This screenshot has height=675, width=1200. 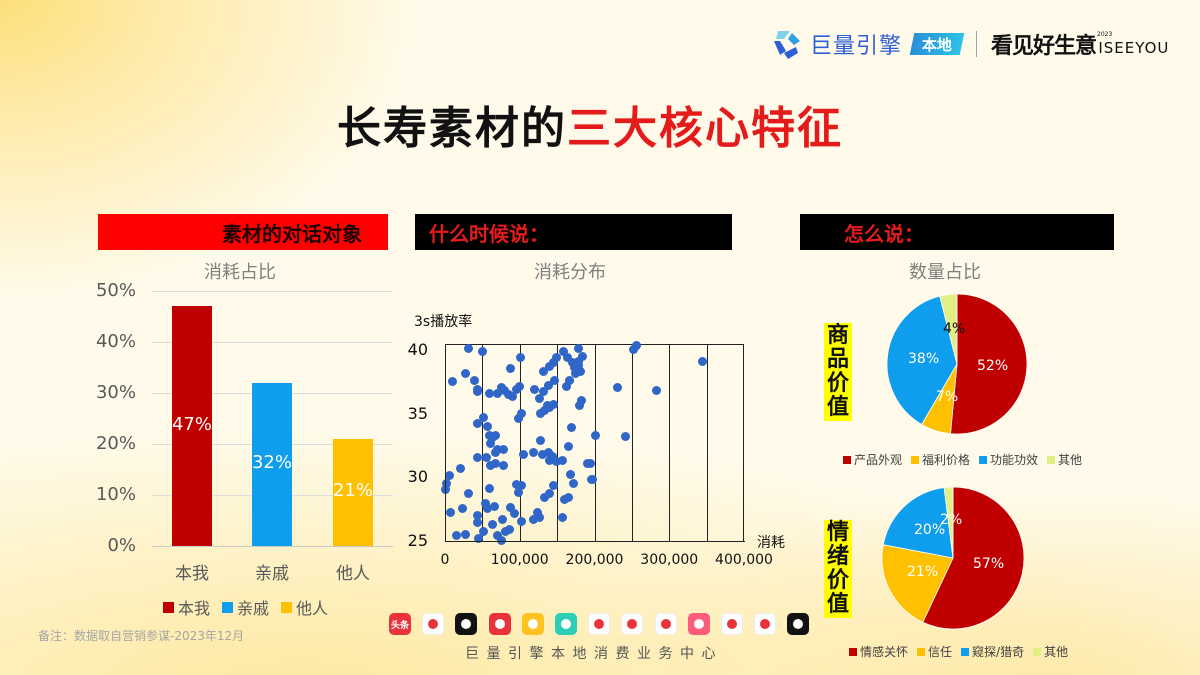 What do you see at coordinates (731, 624) in the screenshot?
I see `lark-icon` at bounding box center [731, 624].